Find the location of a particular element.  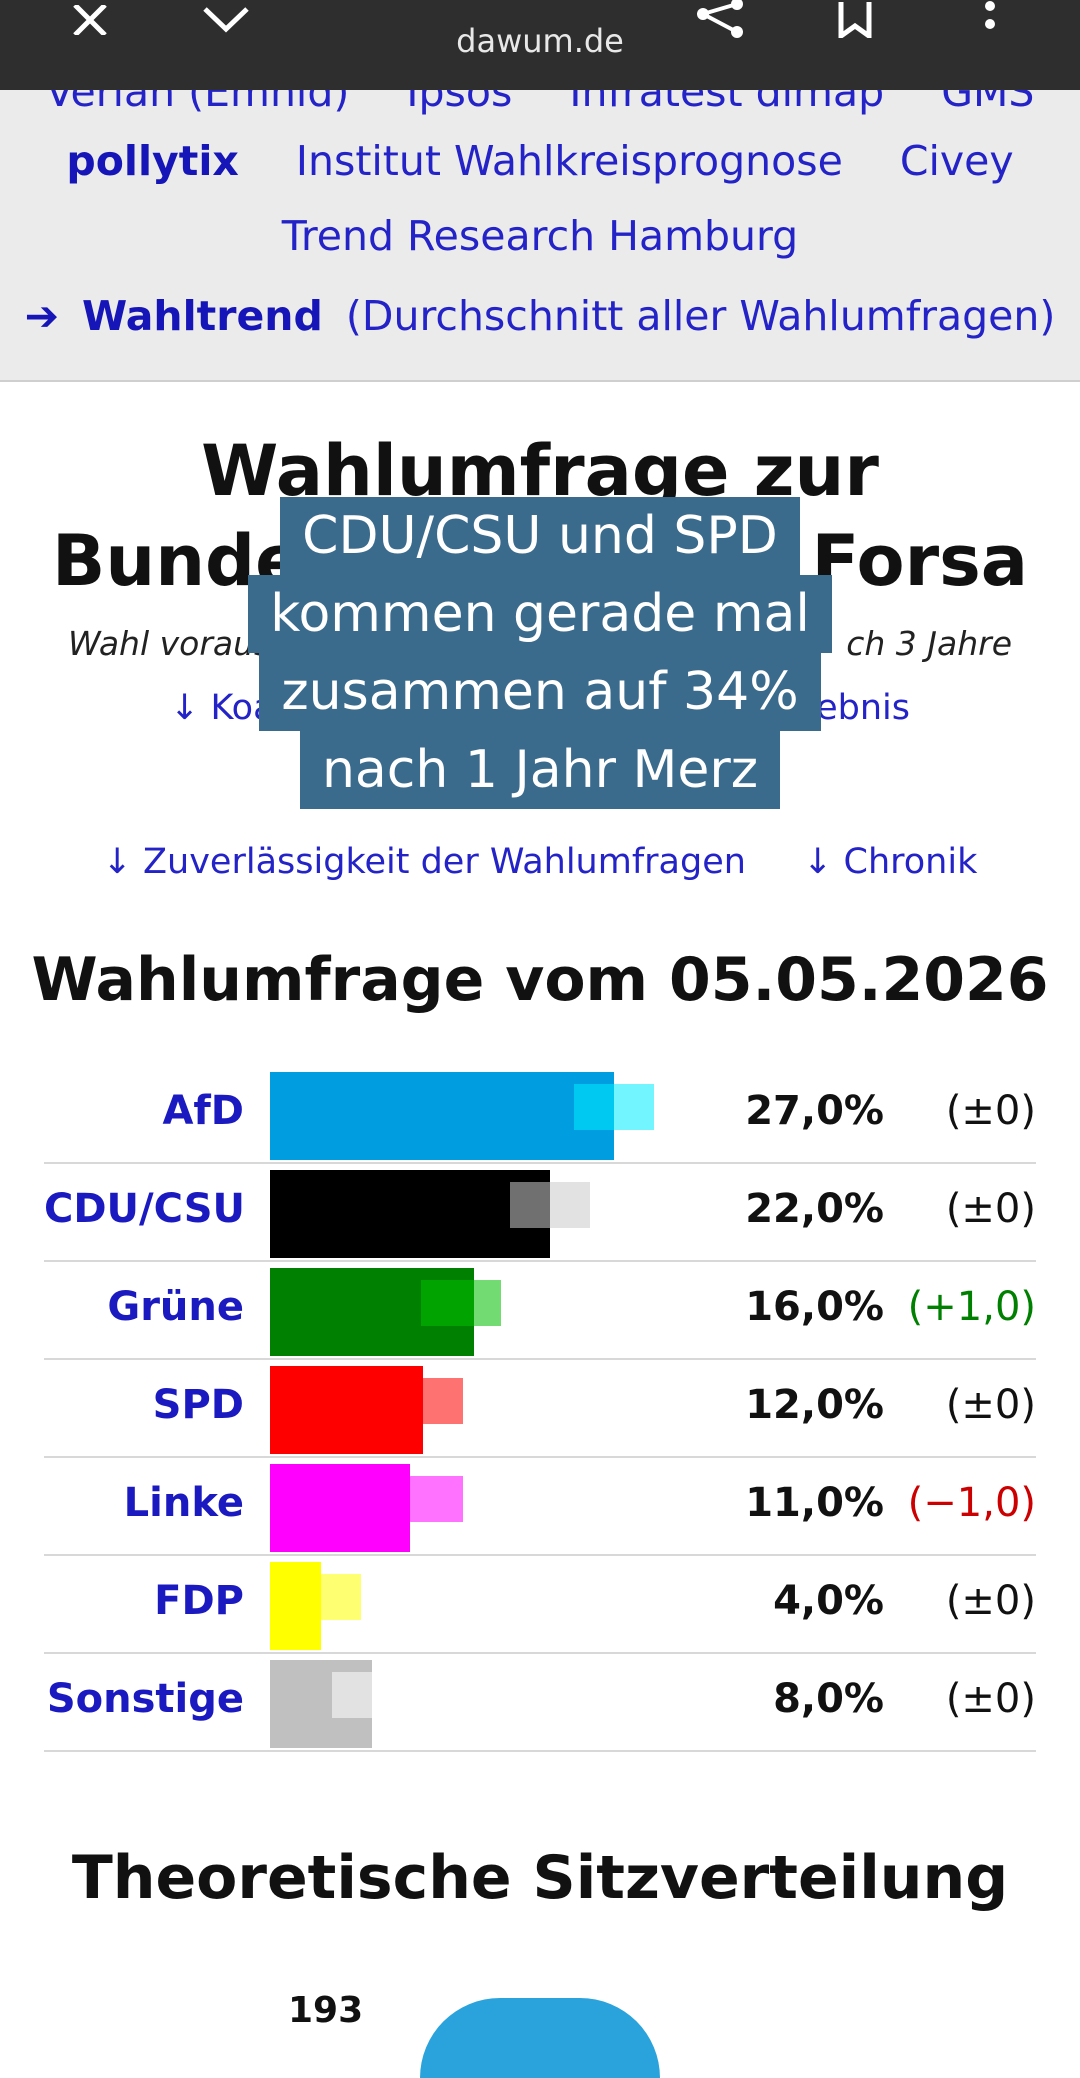

poll-row: CDU/CSU 22,0% (±0) is located at coordinates (540, 1213).